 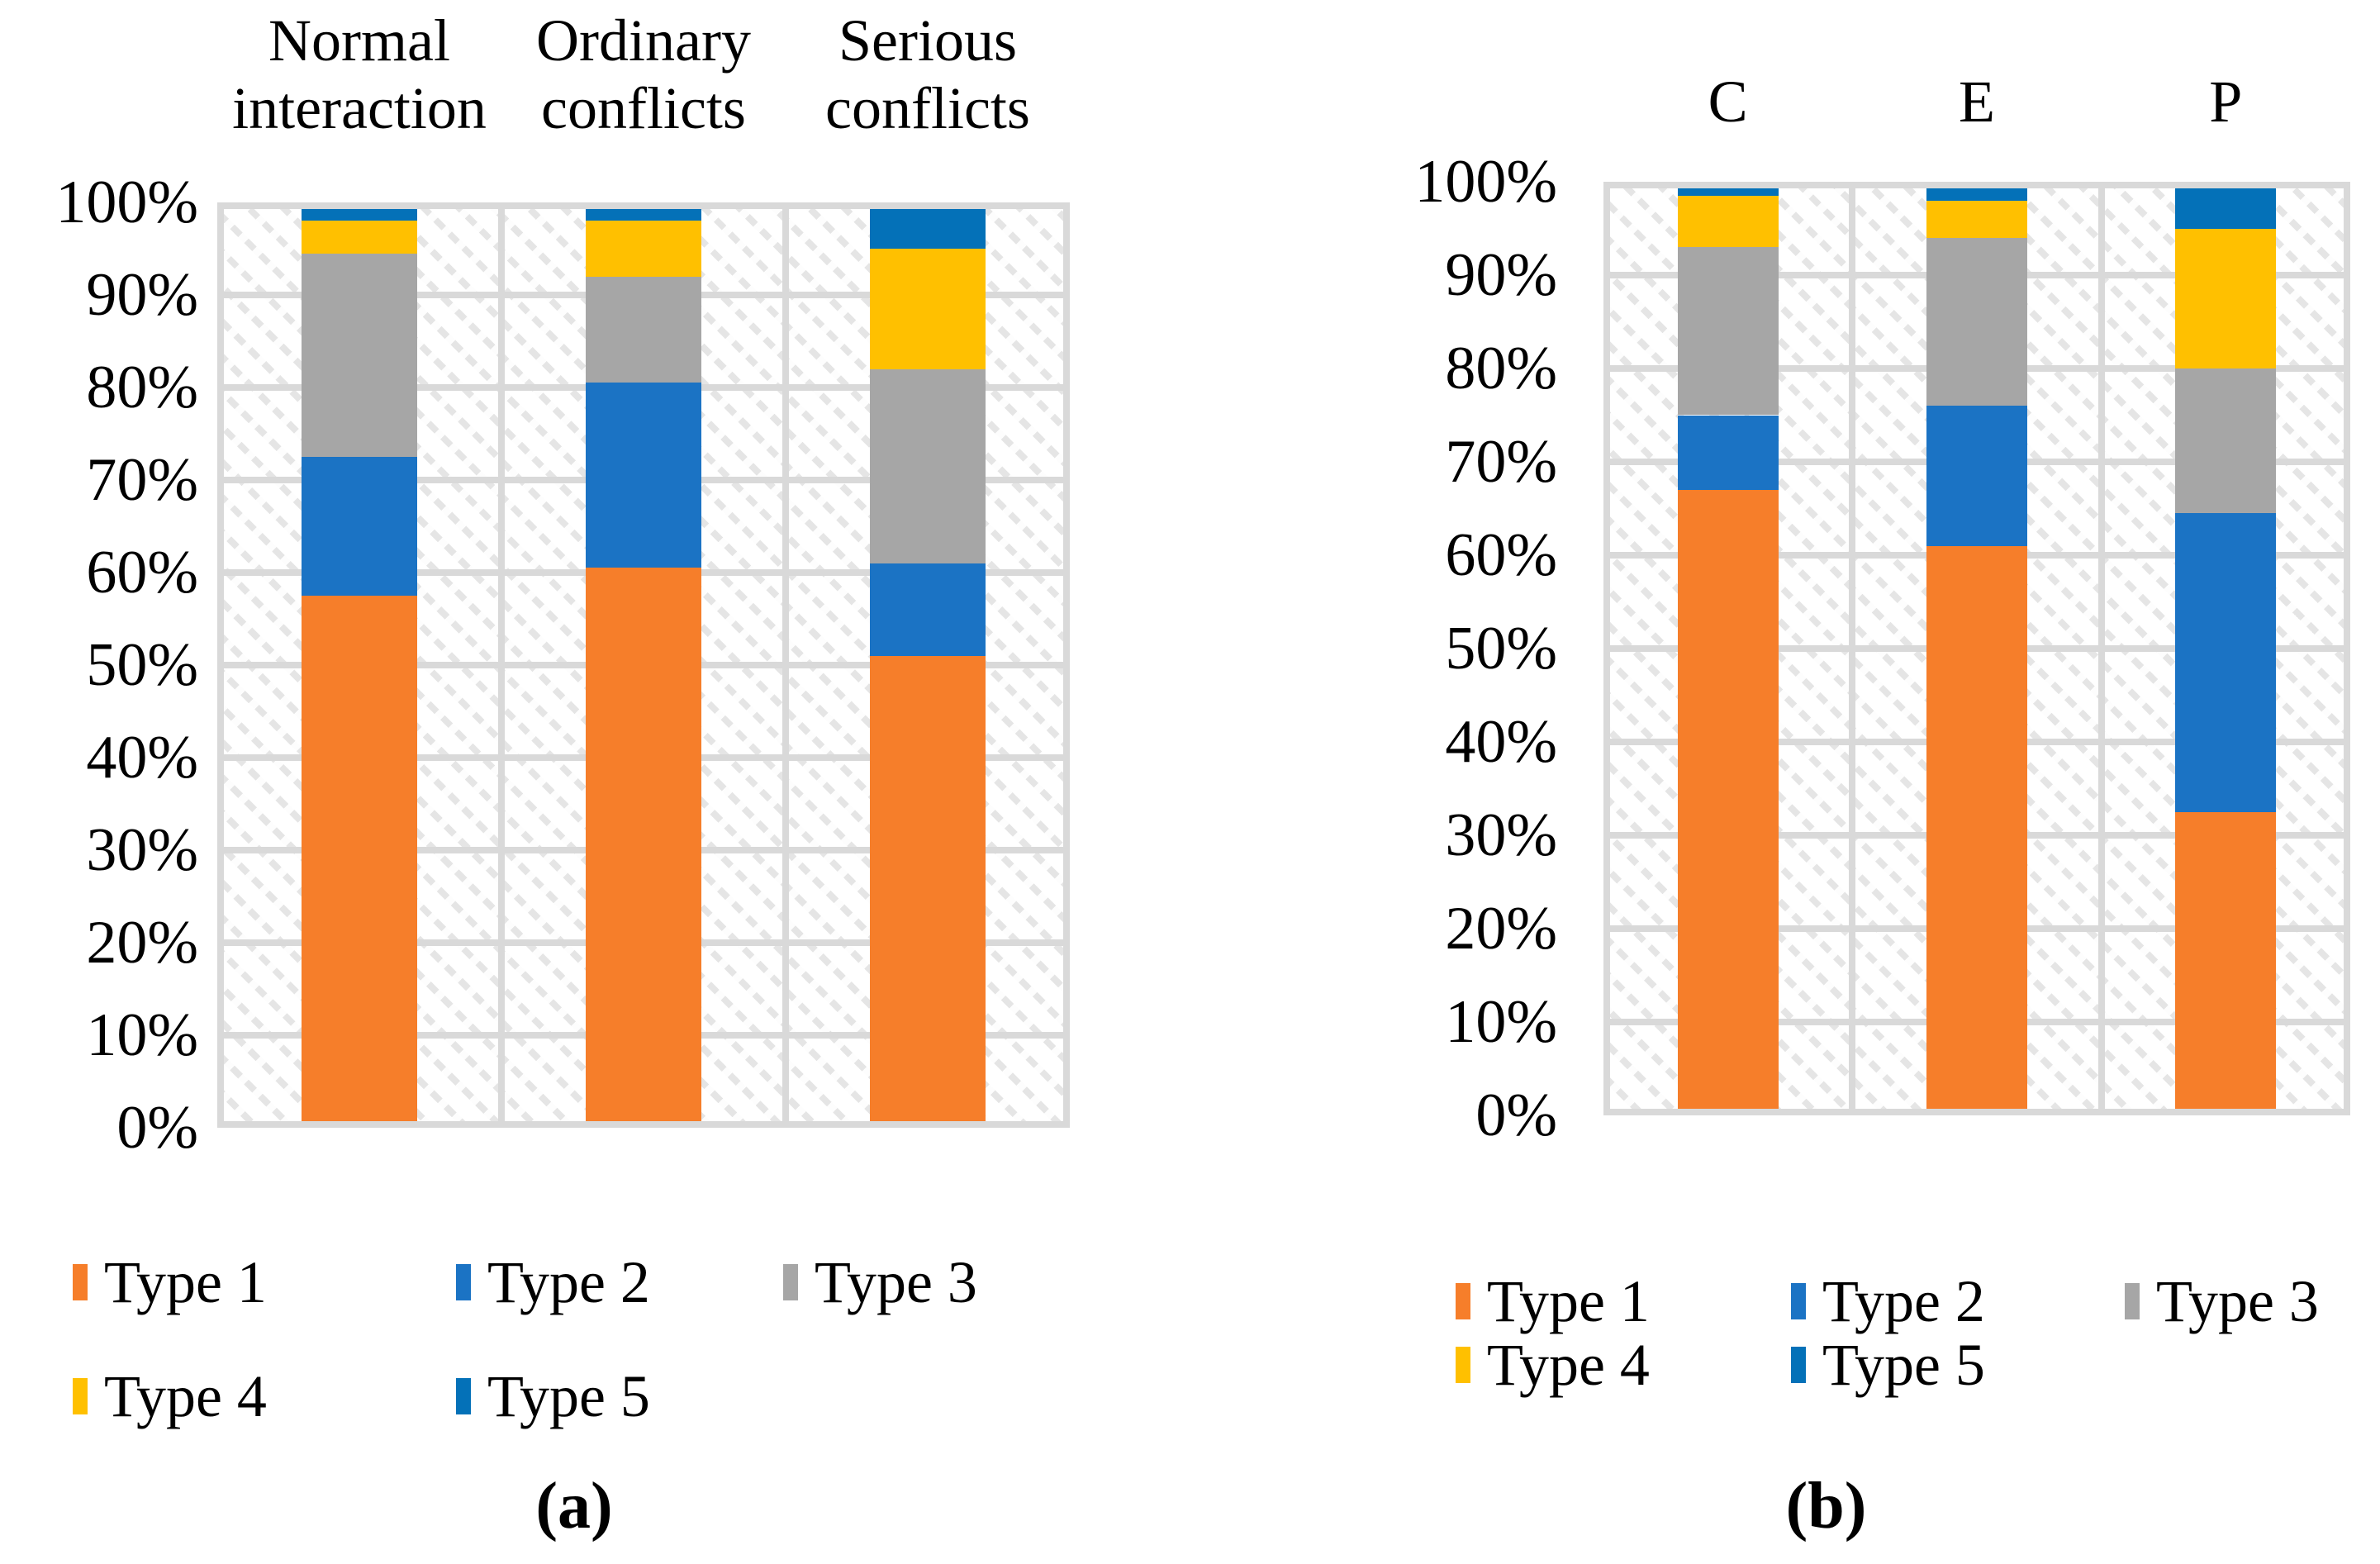 What do you see at coordinates (1516, 1115) in the screenshot?
I see `y-tick-label: 0%` at bounding box center [1516, 1115].